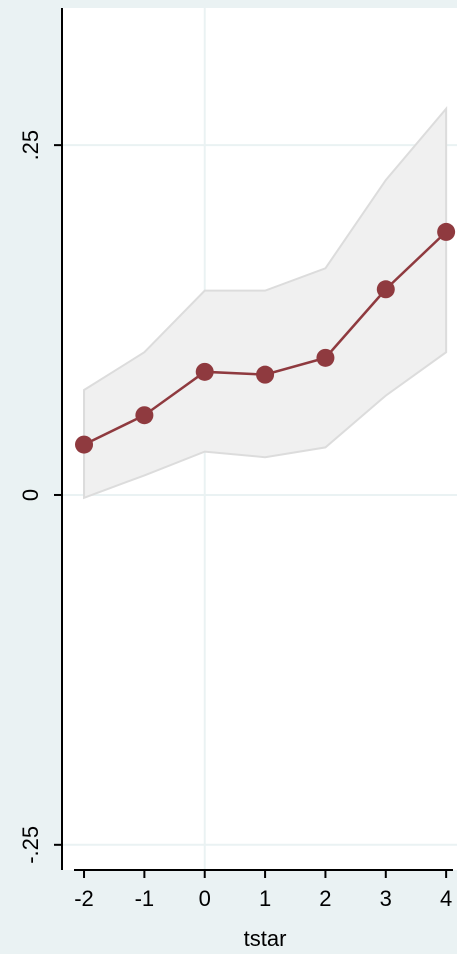 The width and height of the screenshot is (457, 954). Describe the element at coordinates (30, 145) in the screenshot. I see `y-tick-label: .25` at that location.